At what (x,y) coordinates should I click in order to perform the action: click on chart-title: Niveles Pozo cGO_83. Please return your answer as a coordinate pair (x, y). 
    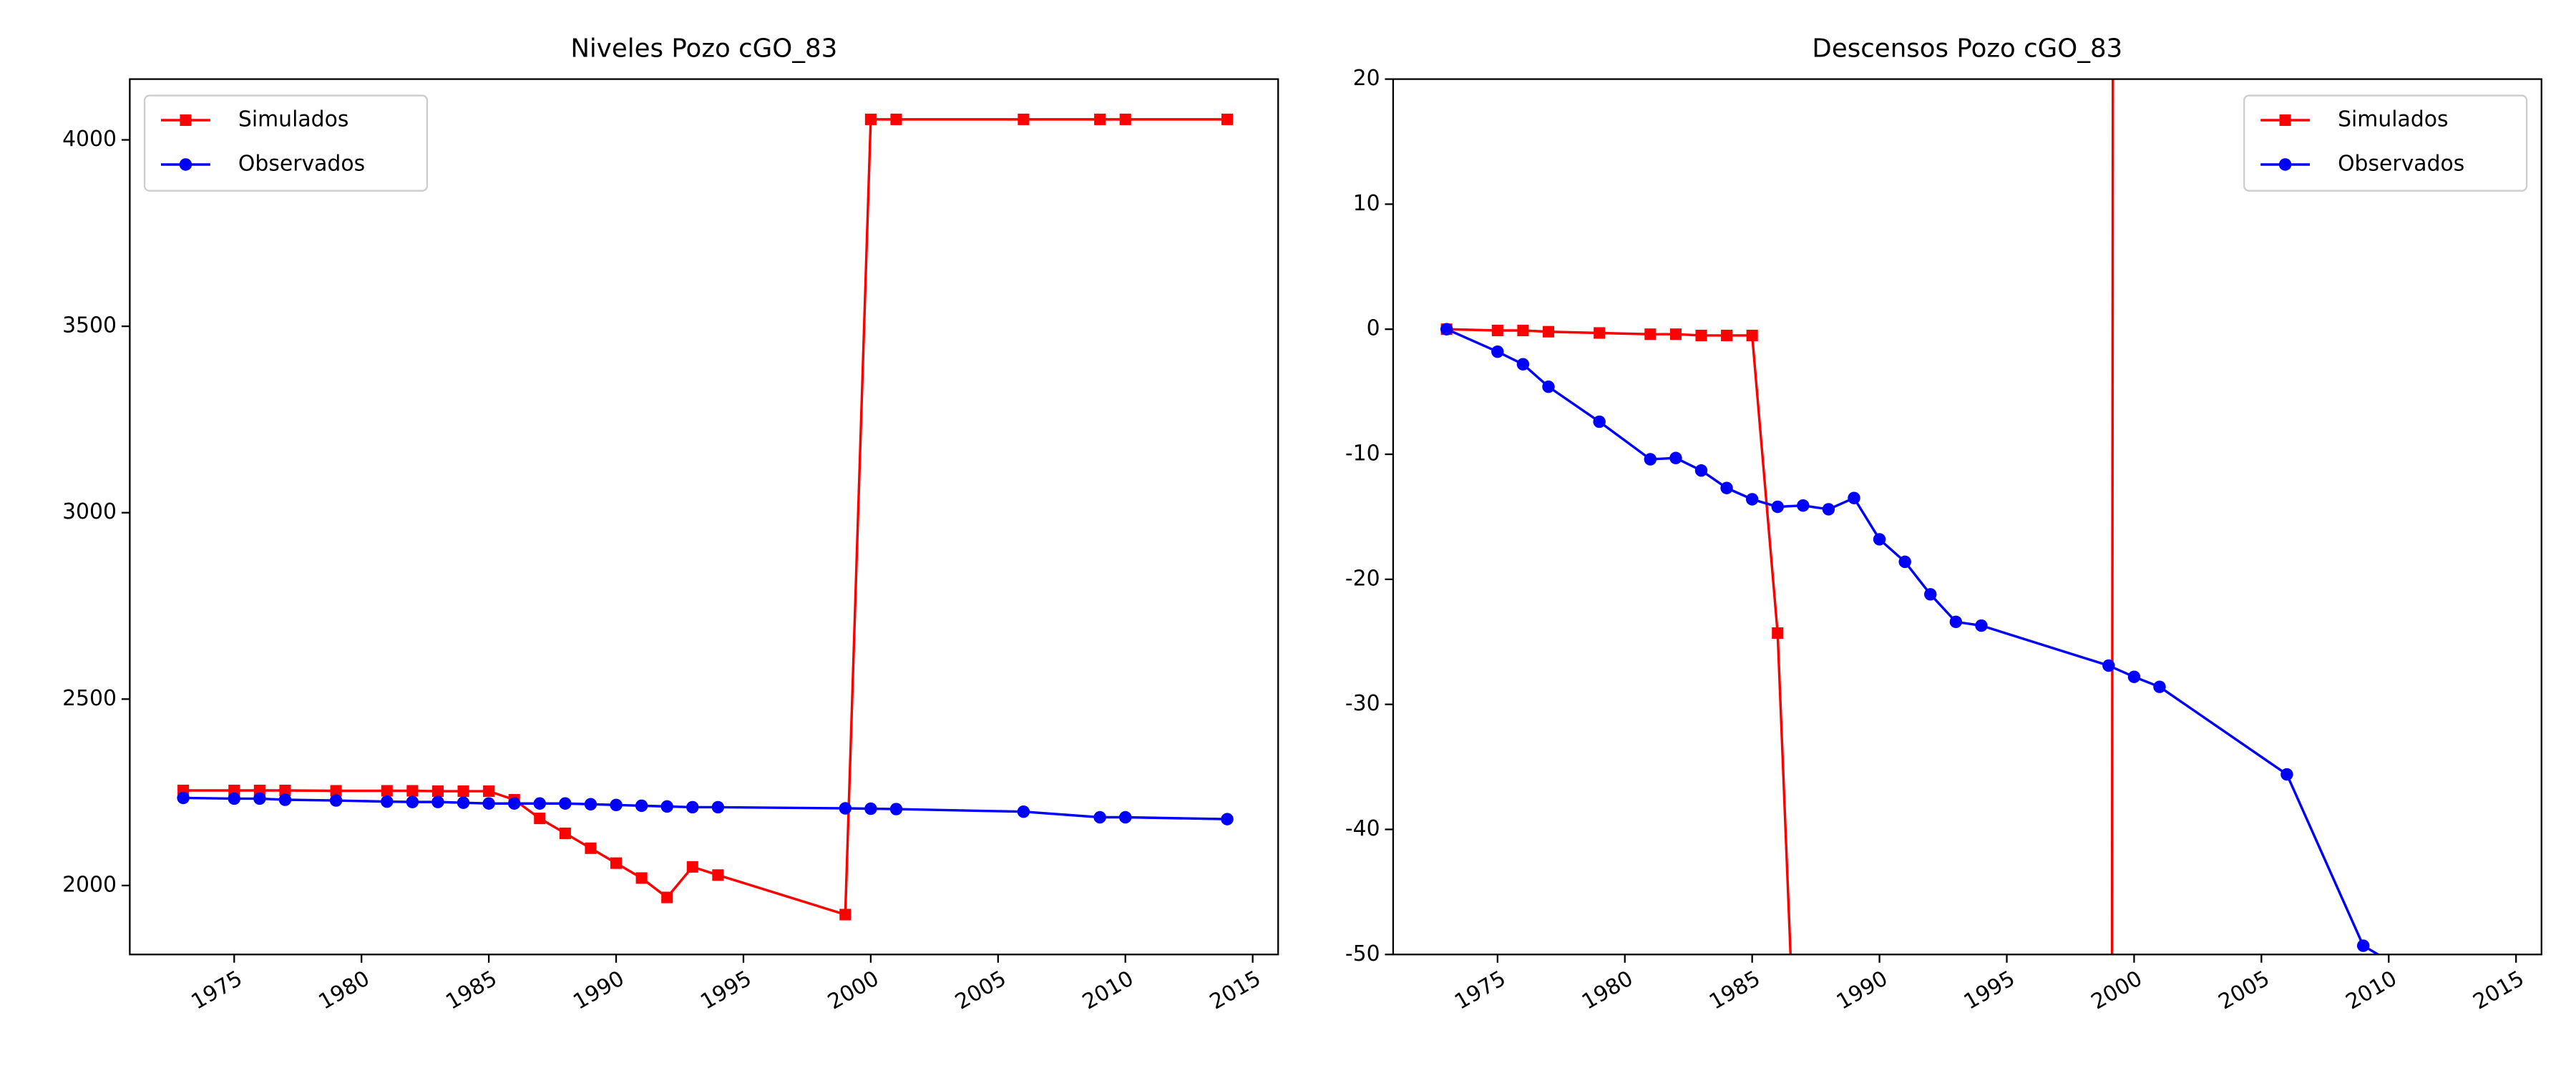
    Looking at the image, I should click on (703, 48).